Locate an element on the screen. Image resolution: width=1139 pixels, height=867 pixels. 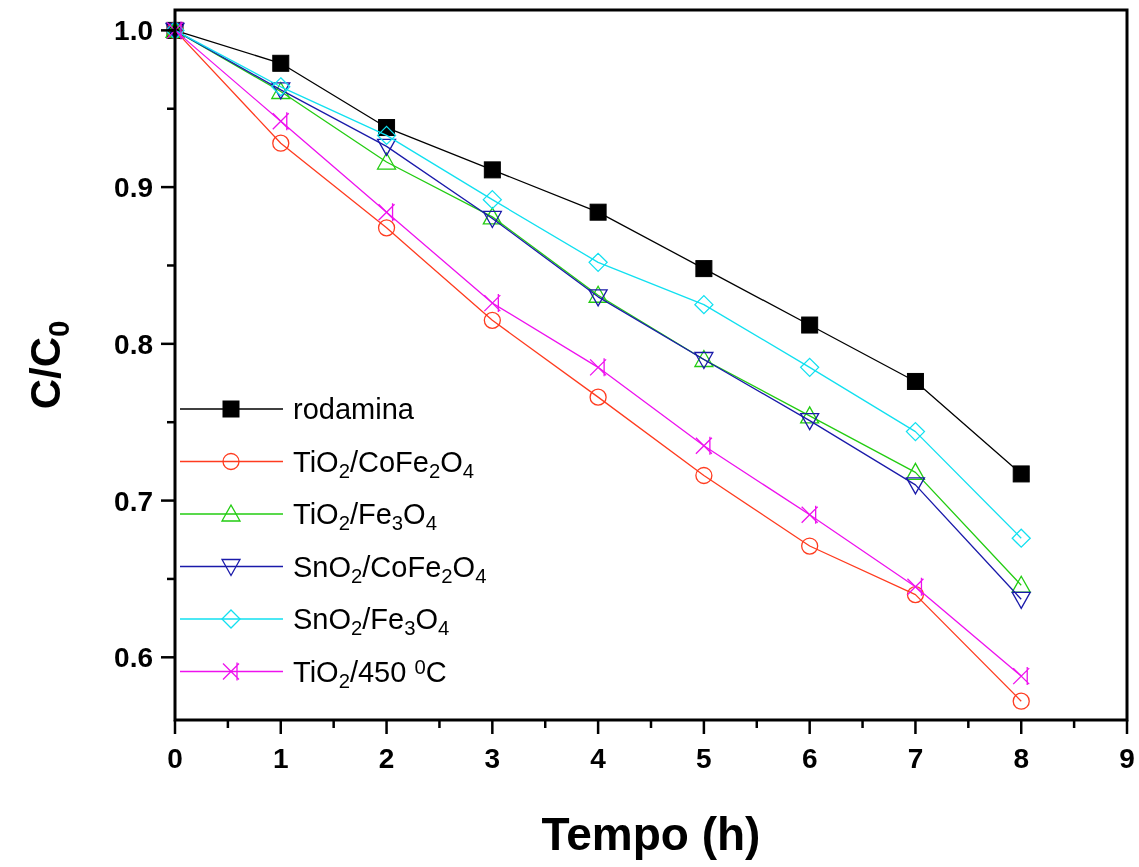
legend-label: TiO$_{2}$/CoFe$_{2}$O$_{4}$ is located at coordinates (384, 463).